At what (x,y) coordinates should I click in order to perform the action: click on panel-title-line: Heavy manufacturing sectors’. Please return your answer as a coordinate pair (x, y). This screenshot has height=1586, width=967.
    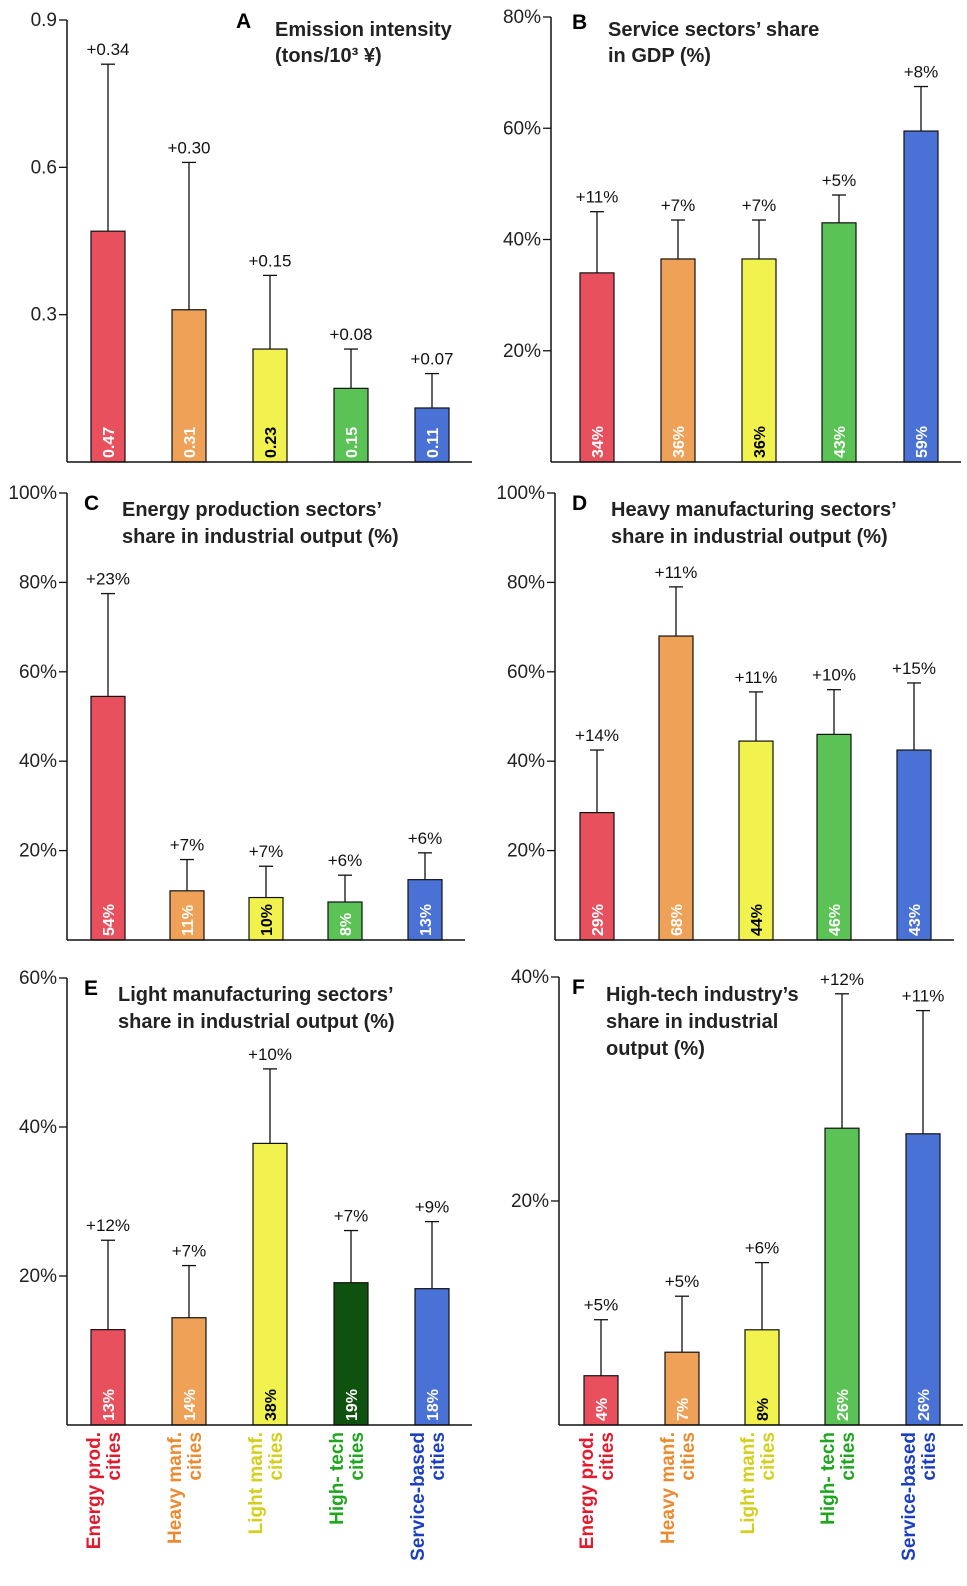
    Looking at the image, I should click on (754, 510).